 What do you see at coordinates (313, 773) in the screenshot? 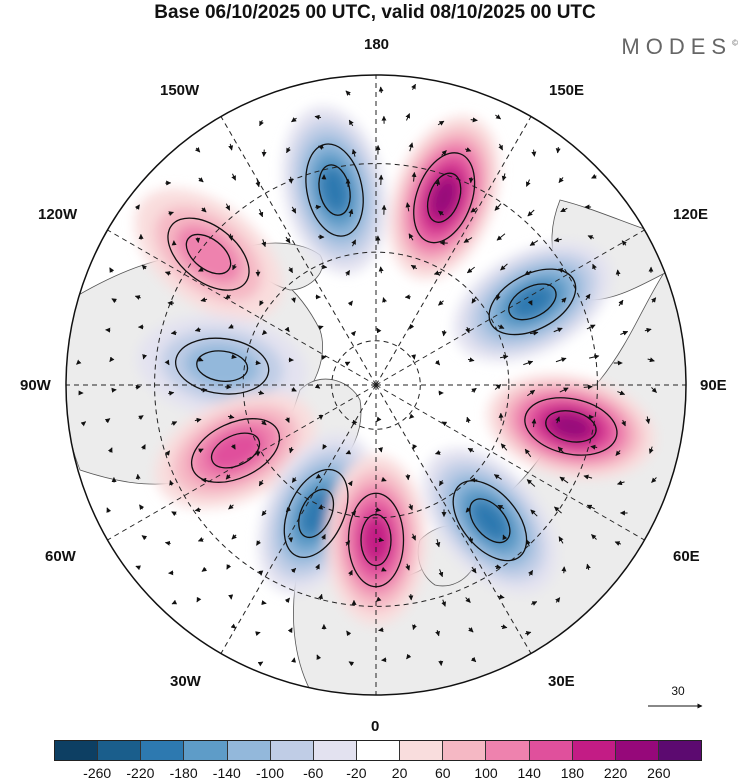
I see `colorbar-tick-label: -60` at bounding box center [313, 773].